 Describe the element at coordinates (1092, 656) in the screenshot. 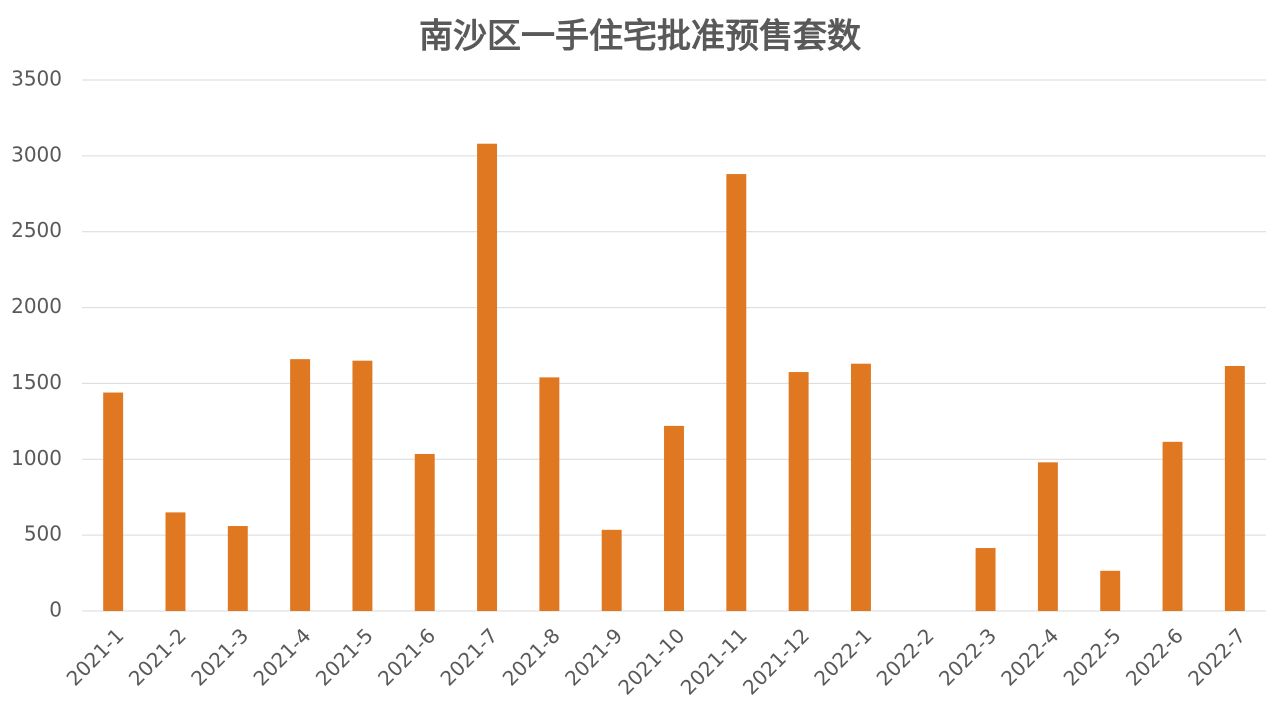

I see `x-tick-label: 2022-5` at that location.